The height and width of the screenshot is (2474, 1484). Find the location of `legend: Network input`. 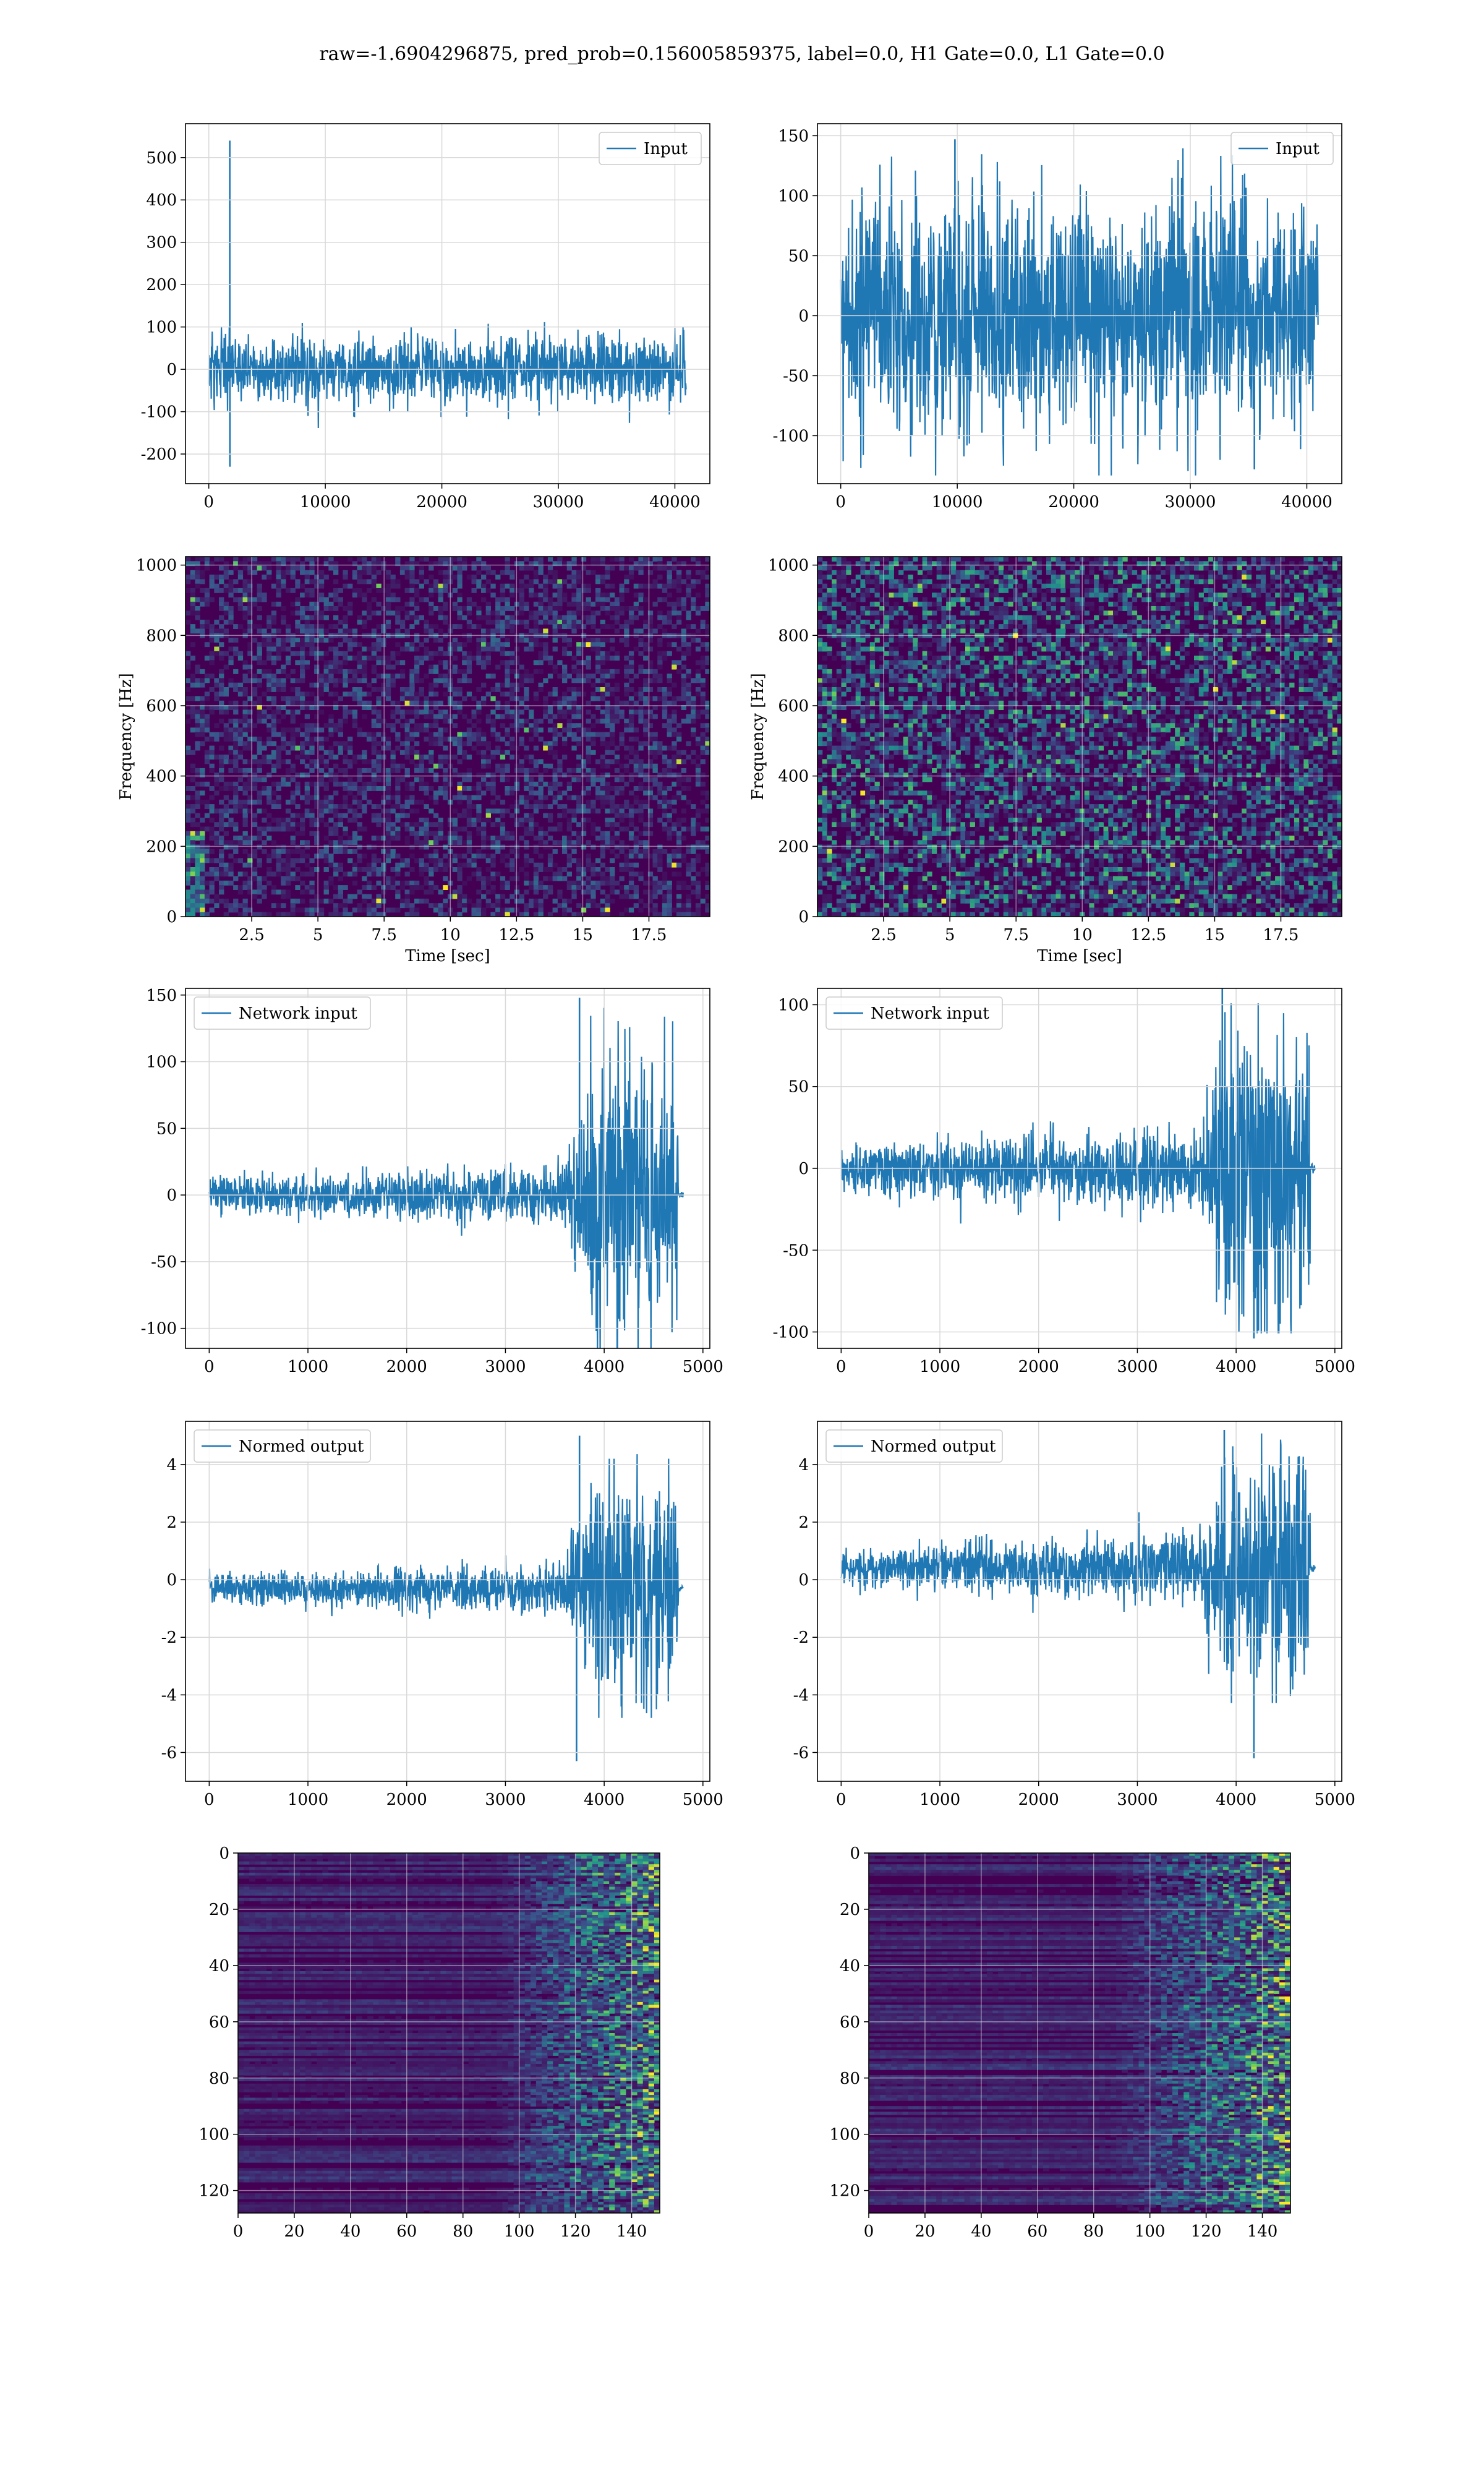

legend: Network input is located at coordinates (914, 1013).